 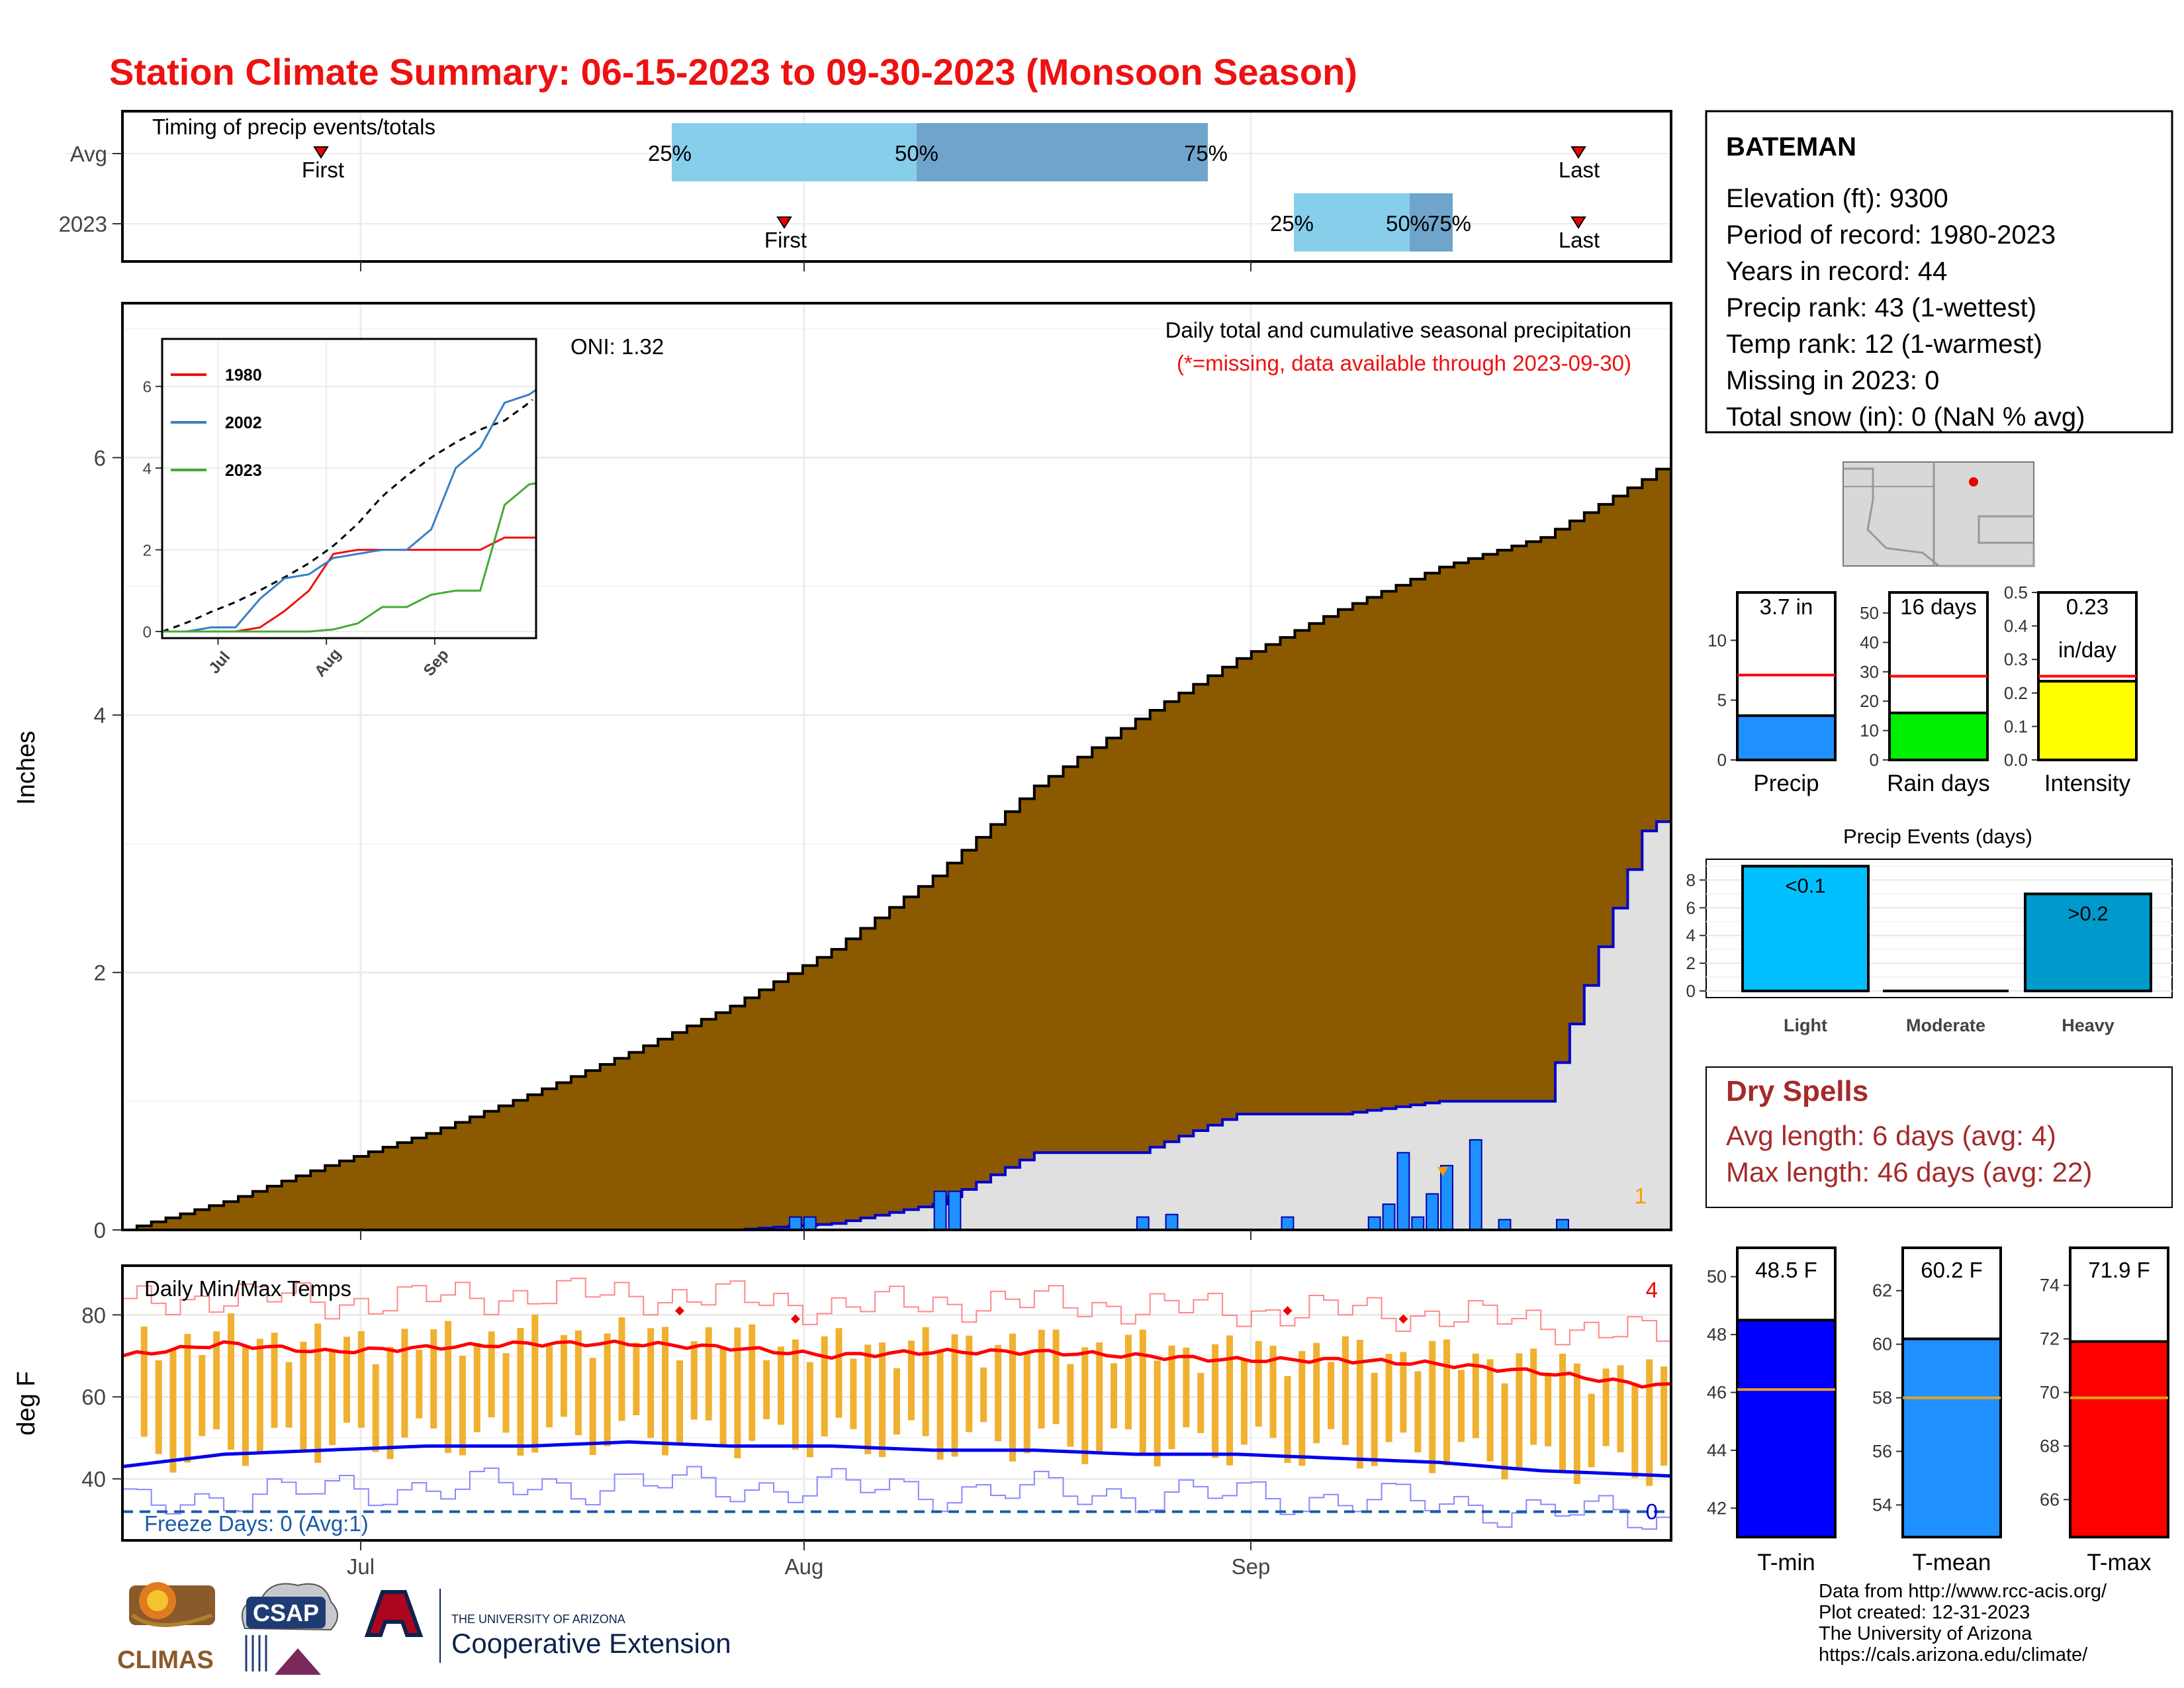 I want to click on mini-1-tick-40: 40, so click(x=1869, y=642).